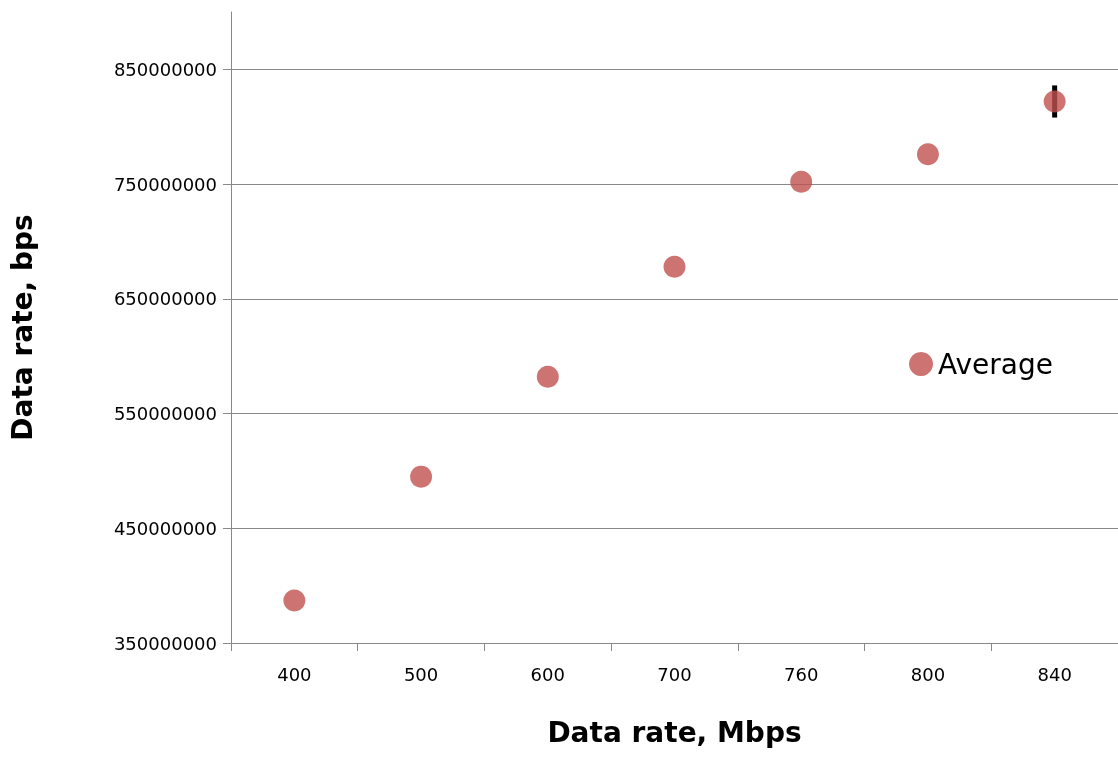 The height and width of the screenshot is (758, 1118). Describe the element at coordinates (165, 299) in the screenshot. I see `y-tick-label: 650000000` at that location.